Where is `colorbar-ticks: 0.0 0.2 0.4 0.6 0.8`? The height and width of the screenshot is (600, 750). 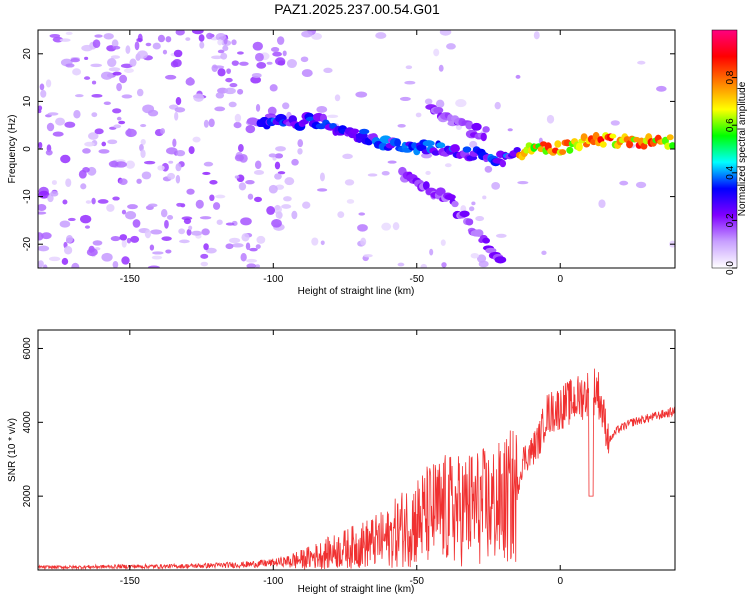
colorbar-ticks: 0.0 0.2 0.4 0.6 0.8 is located at coordinates (731, 172).